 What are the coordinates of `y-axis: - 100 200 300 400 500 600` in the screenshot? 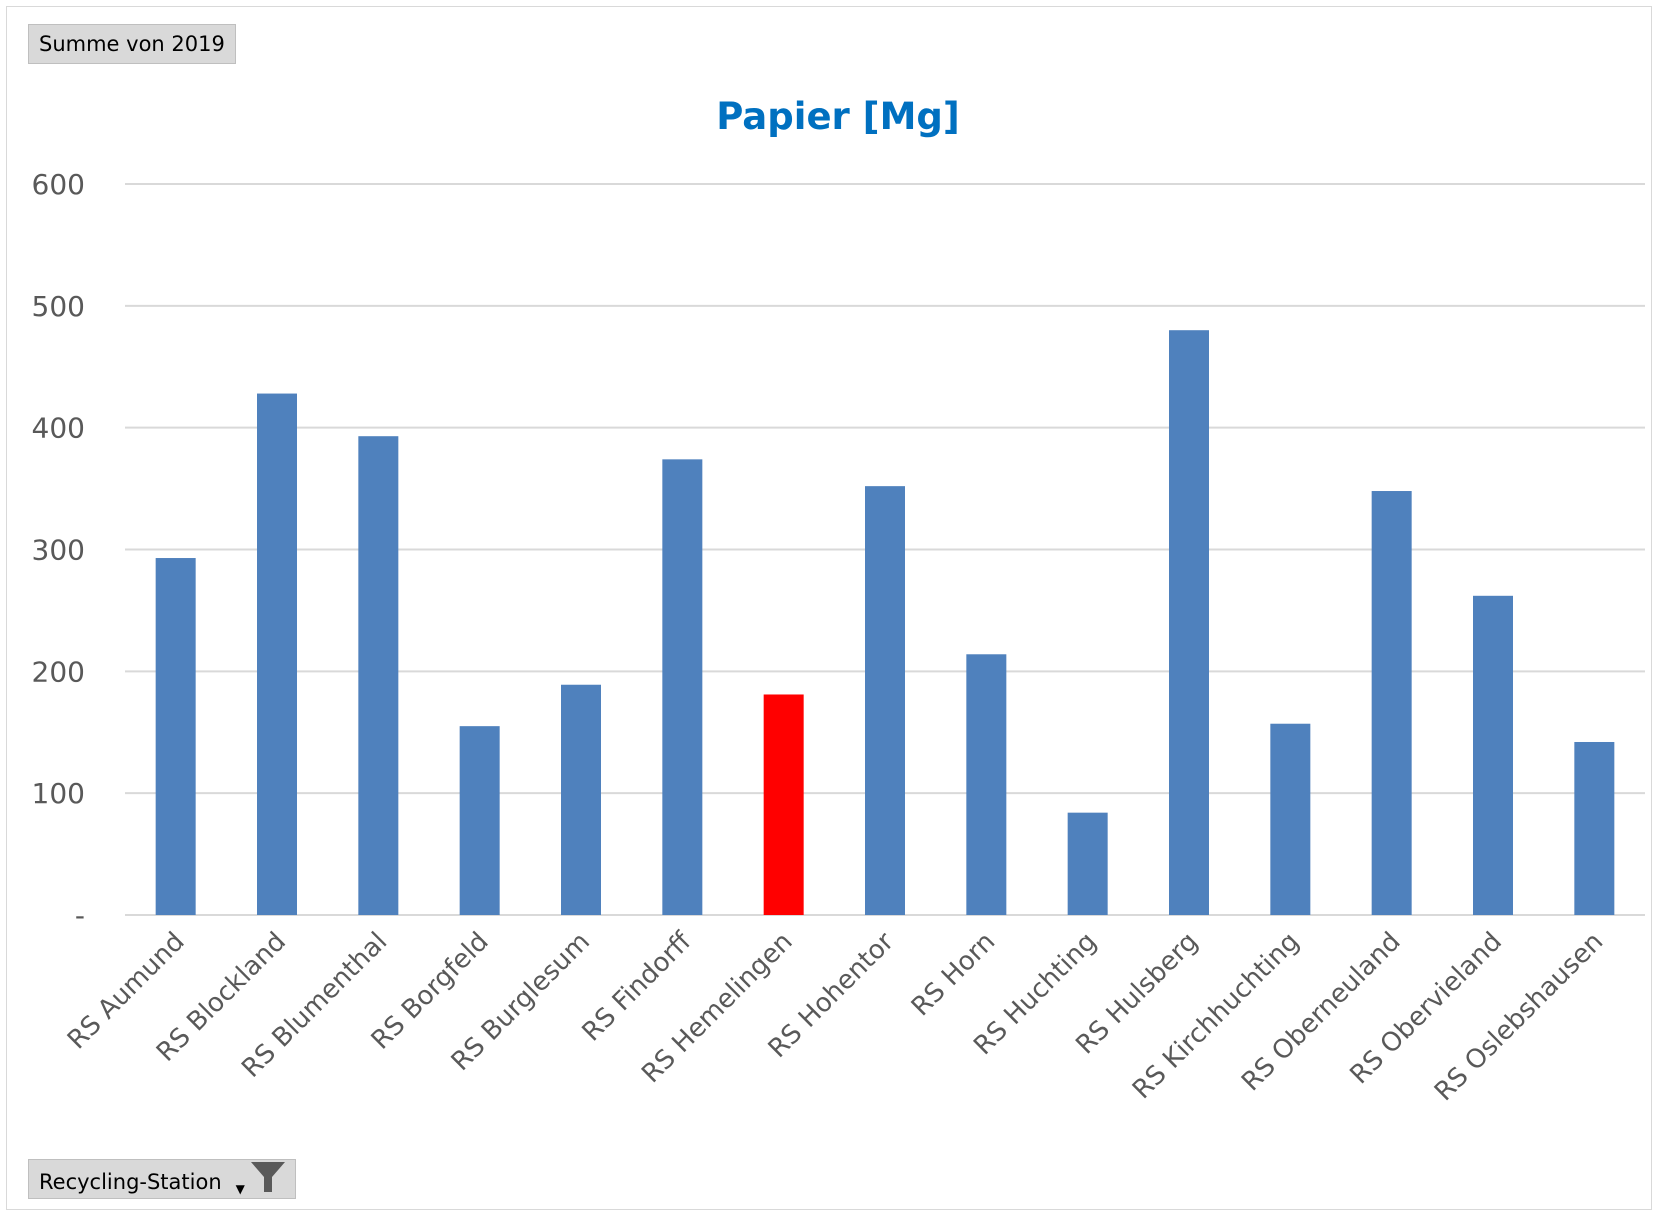 It's located at (58, 550).